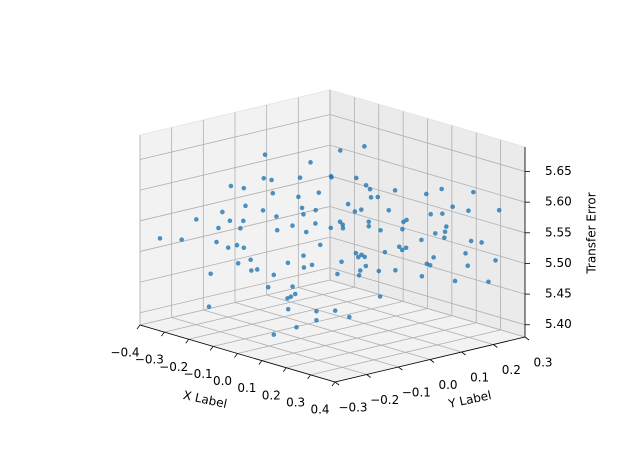 The width and height of the screenshot is (640, 476). Describe the element at coordinates (173, 367) in the screenshot. I see `x-tick-label: −0.2` at that location.